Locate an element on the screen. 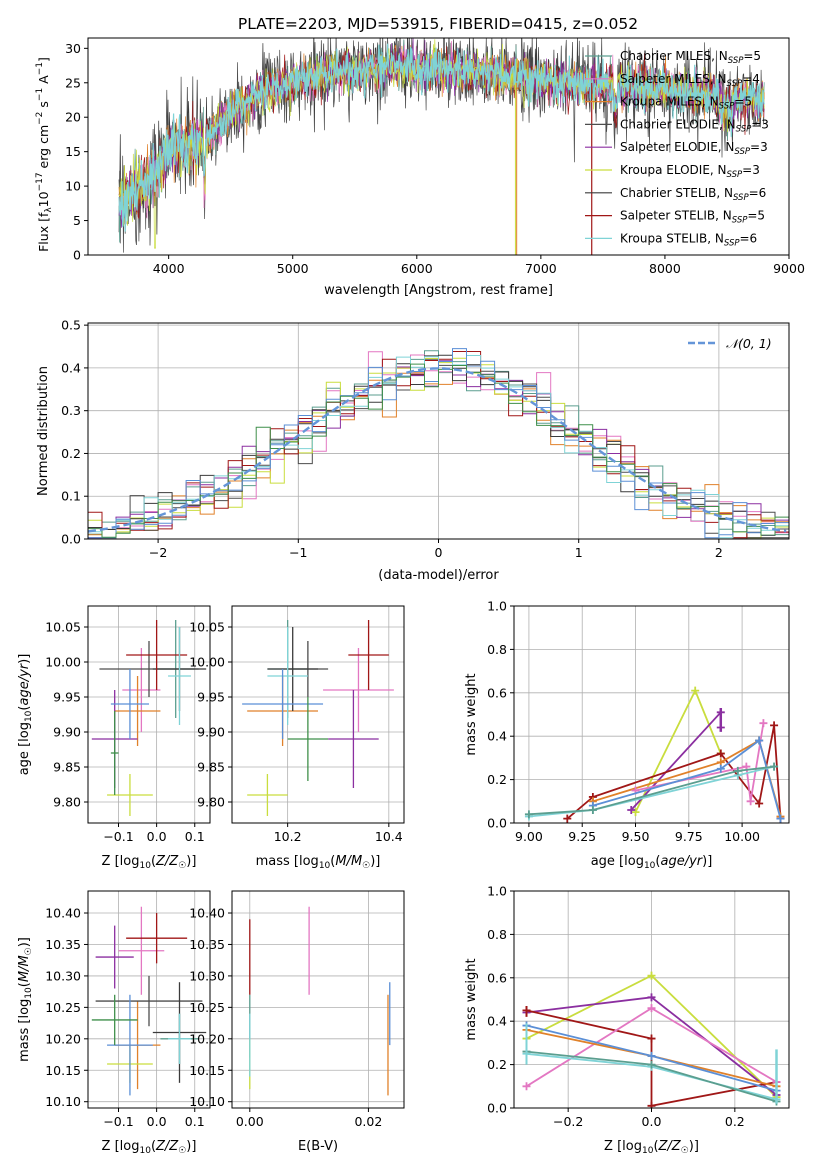  y-tick-label: 30 is located at coordinates (73, 48).